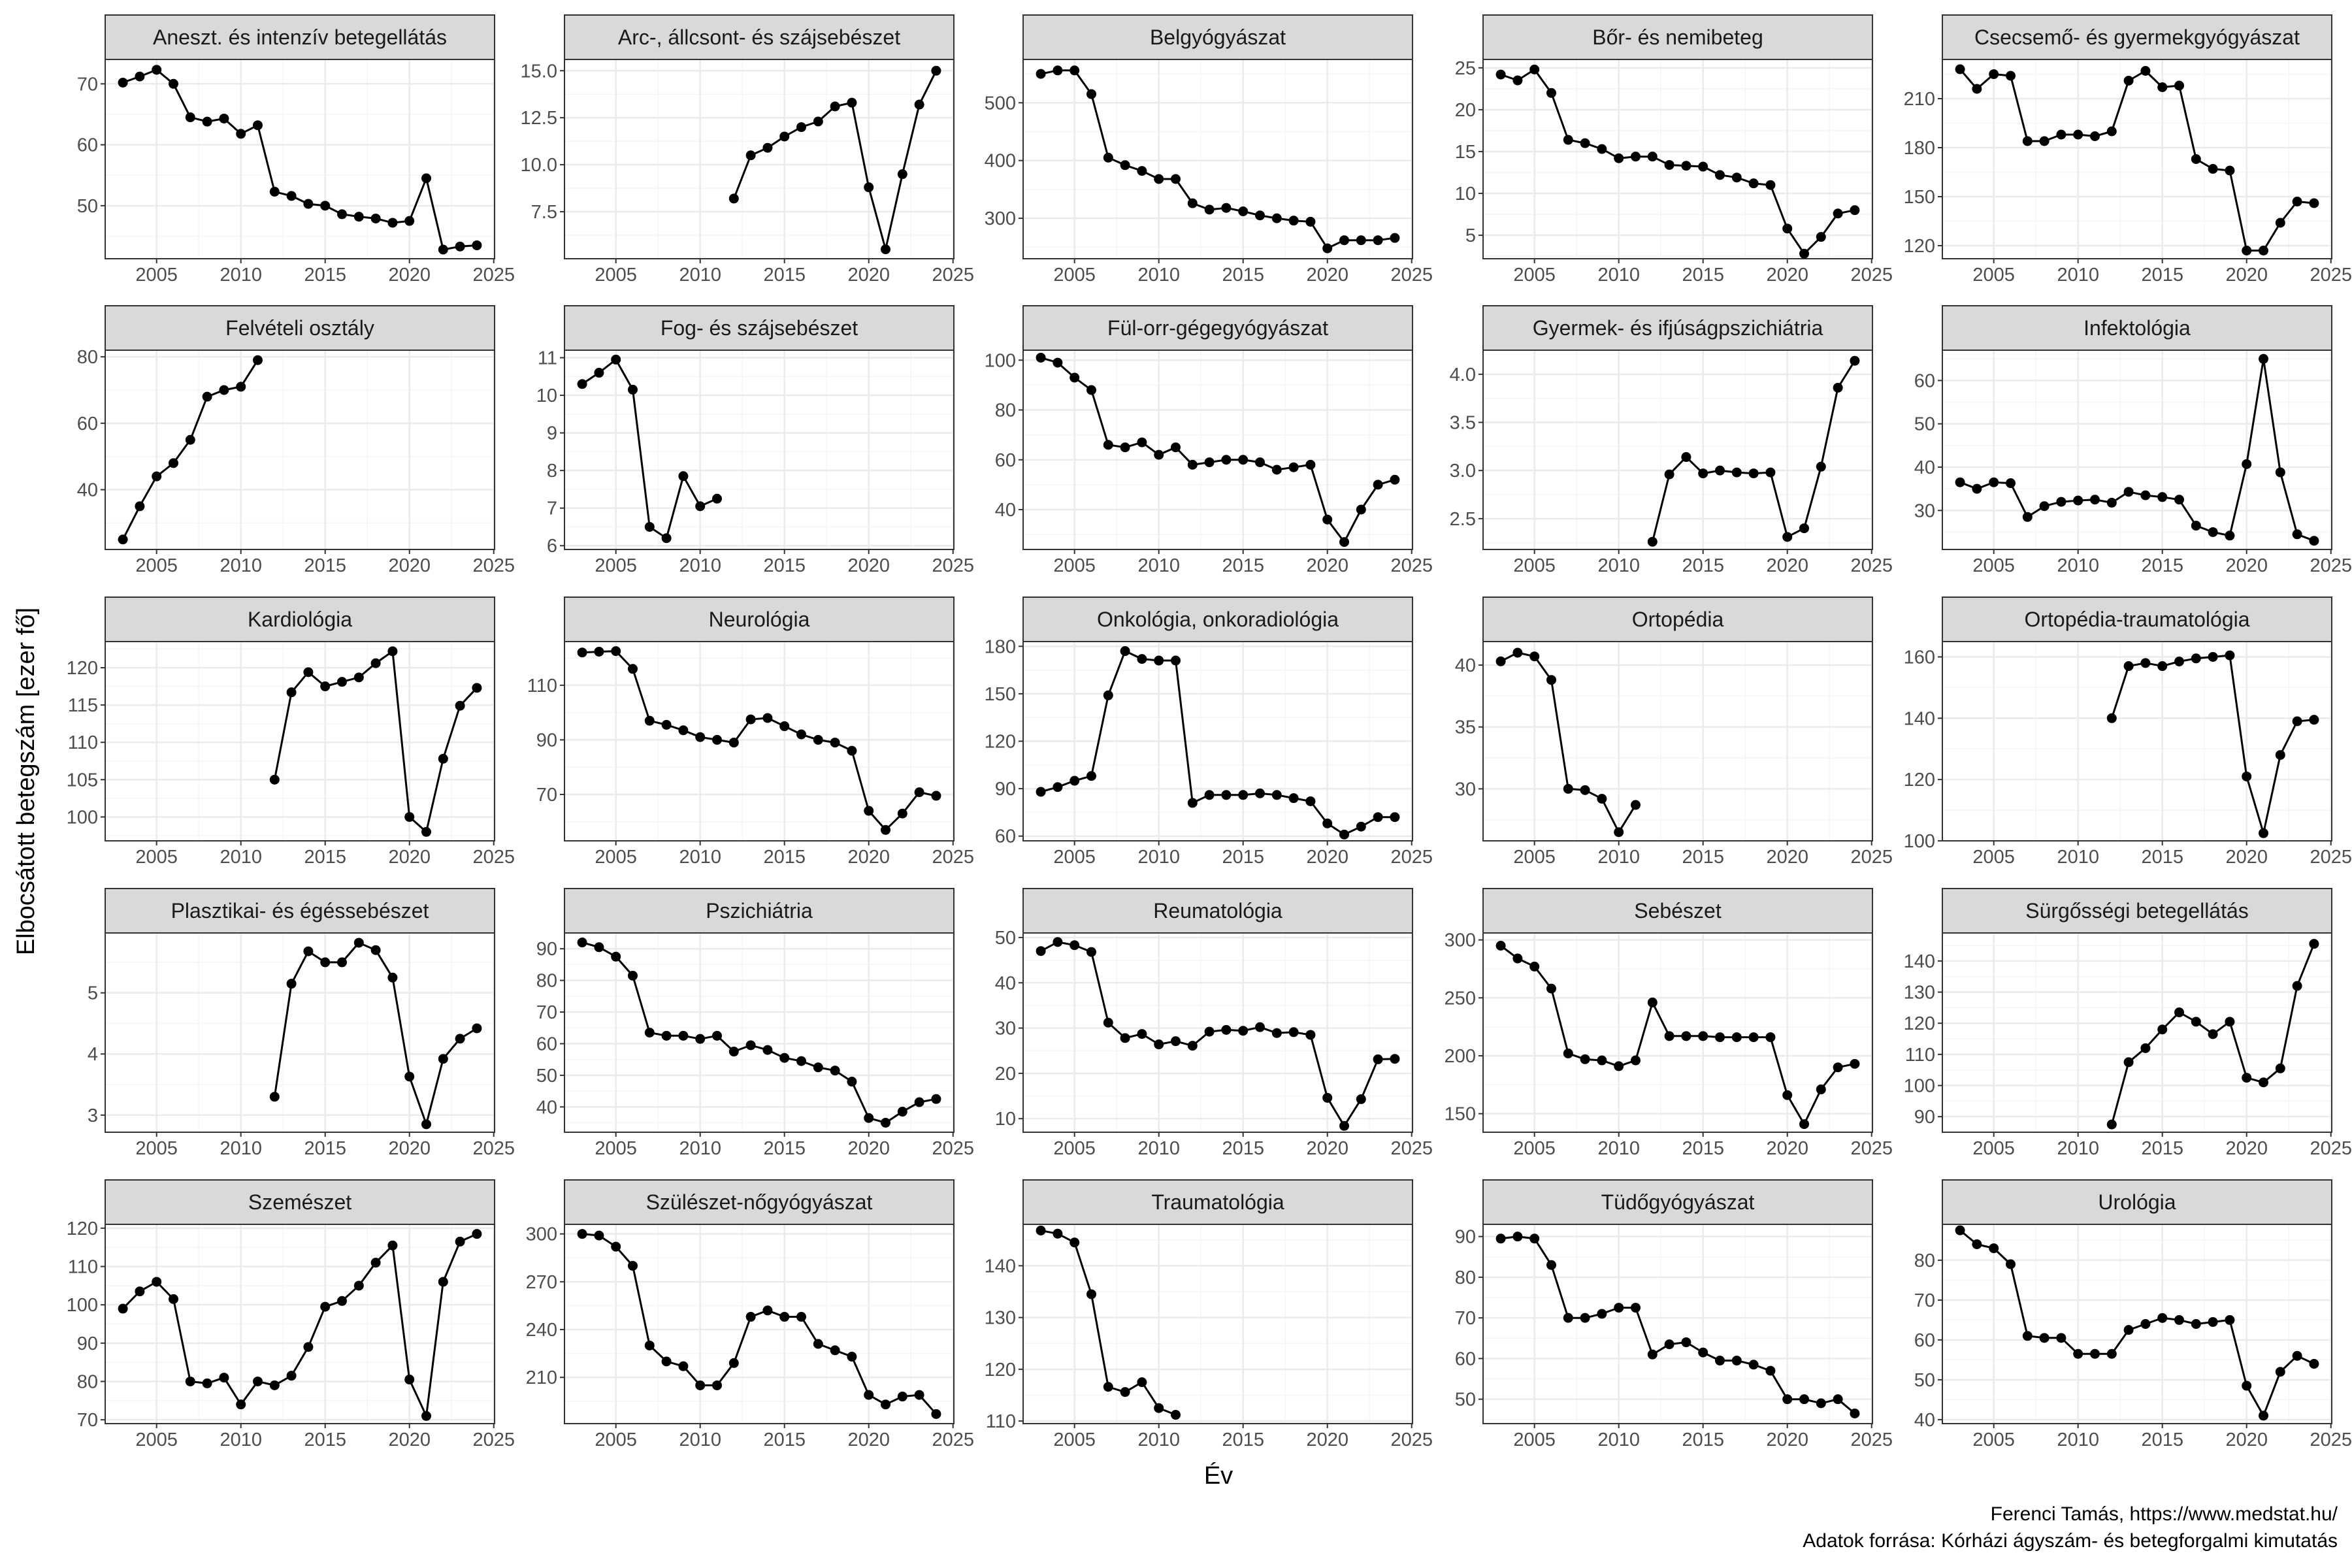 The width and height of the screenshot is (2352, 1568). What do you see at coordinates (1000, 694) in the screenshot?
I see `y-tick-label: 150` at bounding box center [1000, 694].